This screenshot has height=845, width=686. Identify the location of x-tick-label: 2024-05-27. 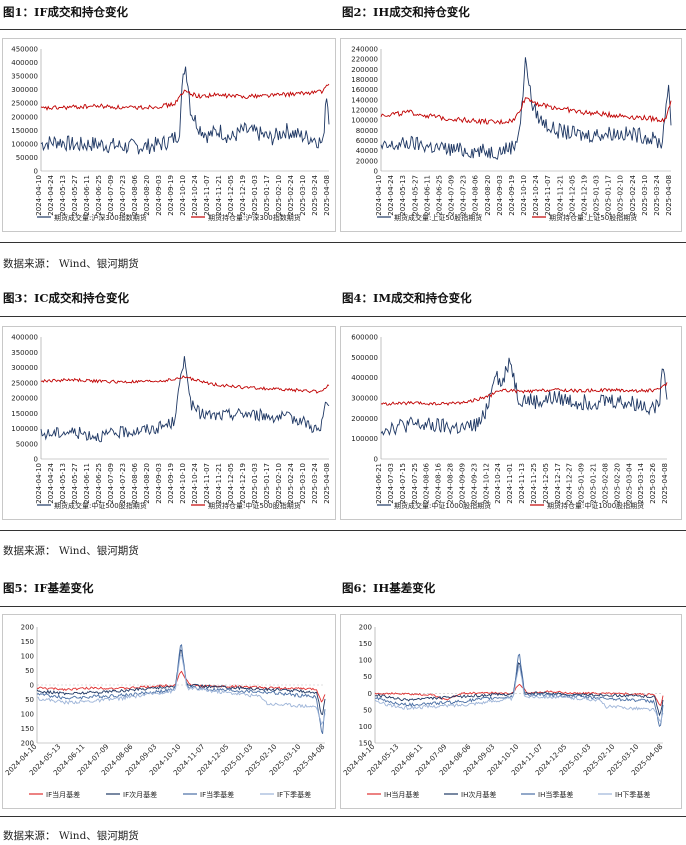
(415, 195).